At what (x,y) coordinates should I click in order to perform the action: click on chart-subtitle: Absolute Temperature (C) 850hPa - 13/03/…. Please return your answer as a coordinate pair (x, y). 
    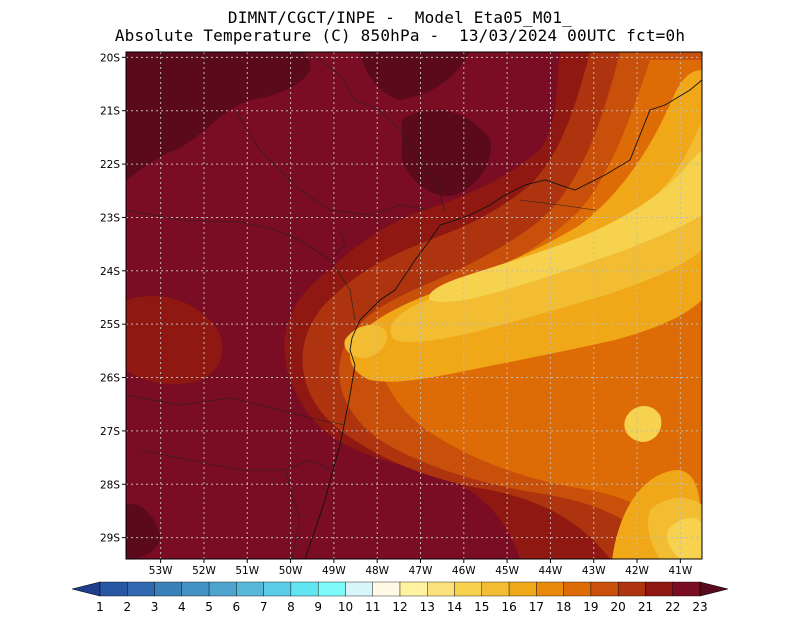
    Looking at the image, I should click on (400, 35).